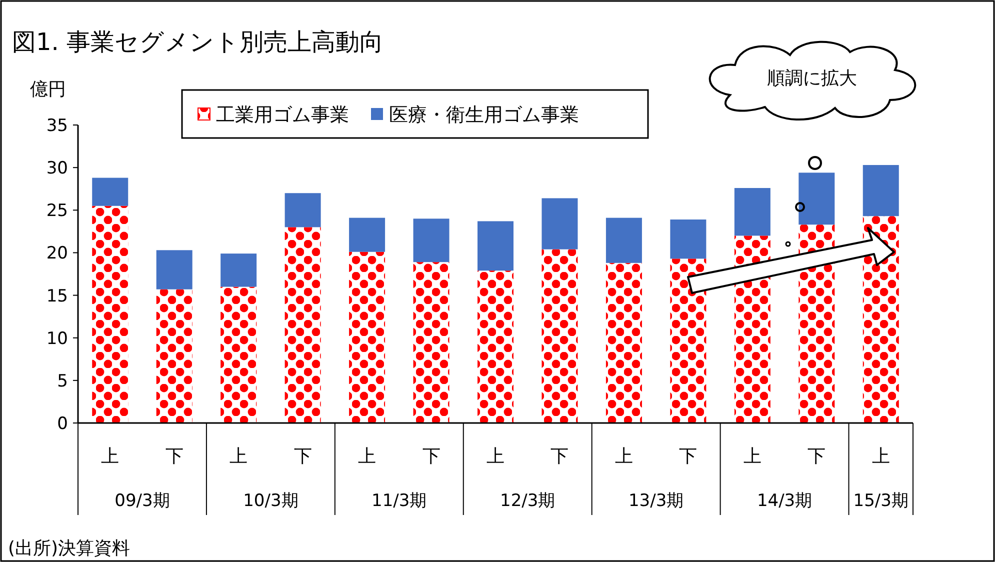  What do you see at coordinates (198, 42) in the screenshot?
I see `chart-title: 図1. 事業セグメント別売上高動向` at bounding box center [198, 42].